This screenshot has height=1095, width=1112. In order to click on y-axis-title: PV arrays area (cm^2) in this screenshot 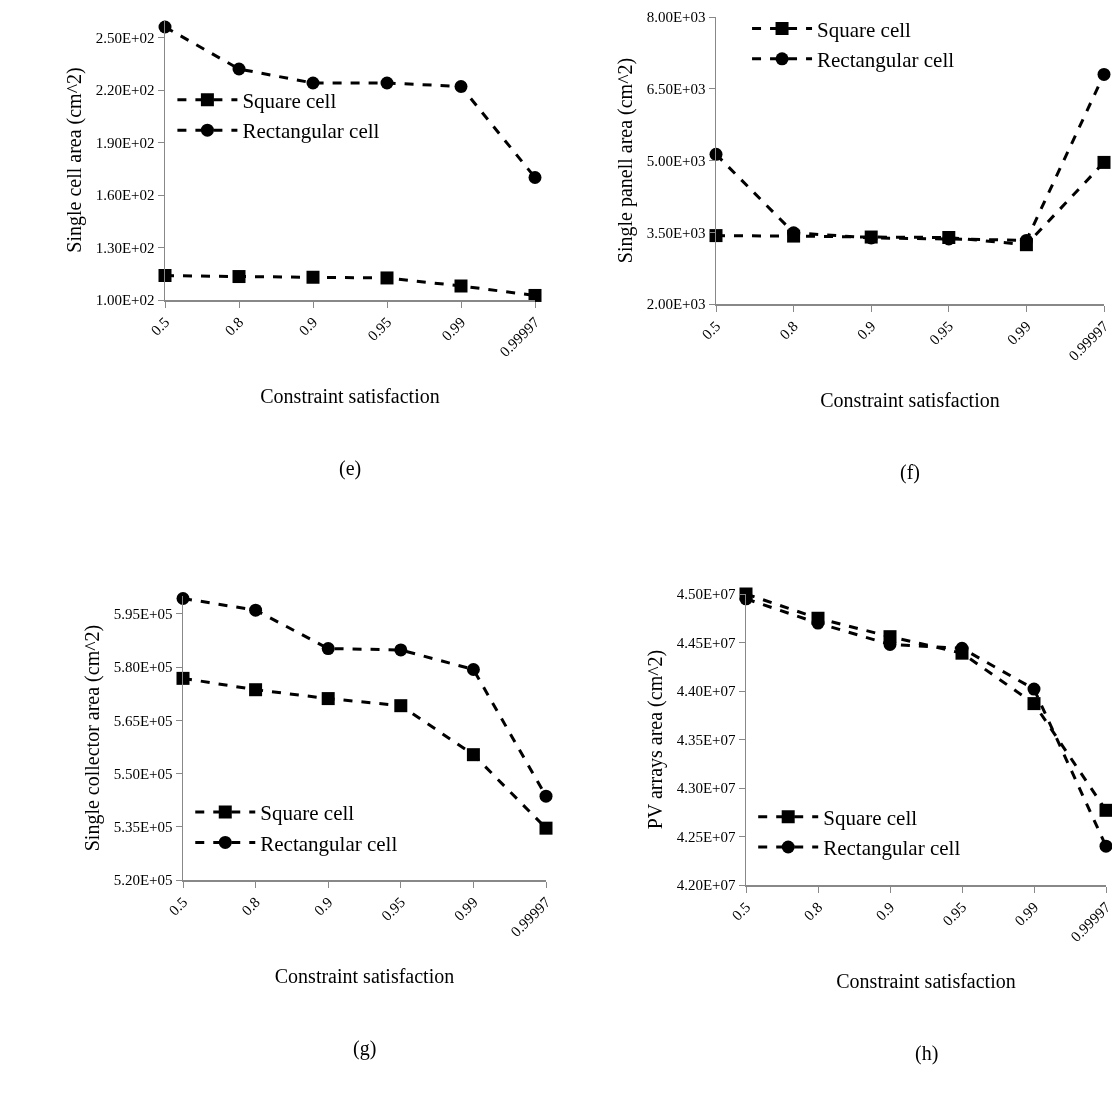, I will do `click(656, 739)`.